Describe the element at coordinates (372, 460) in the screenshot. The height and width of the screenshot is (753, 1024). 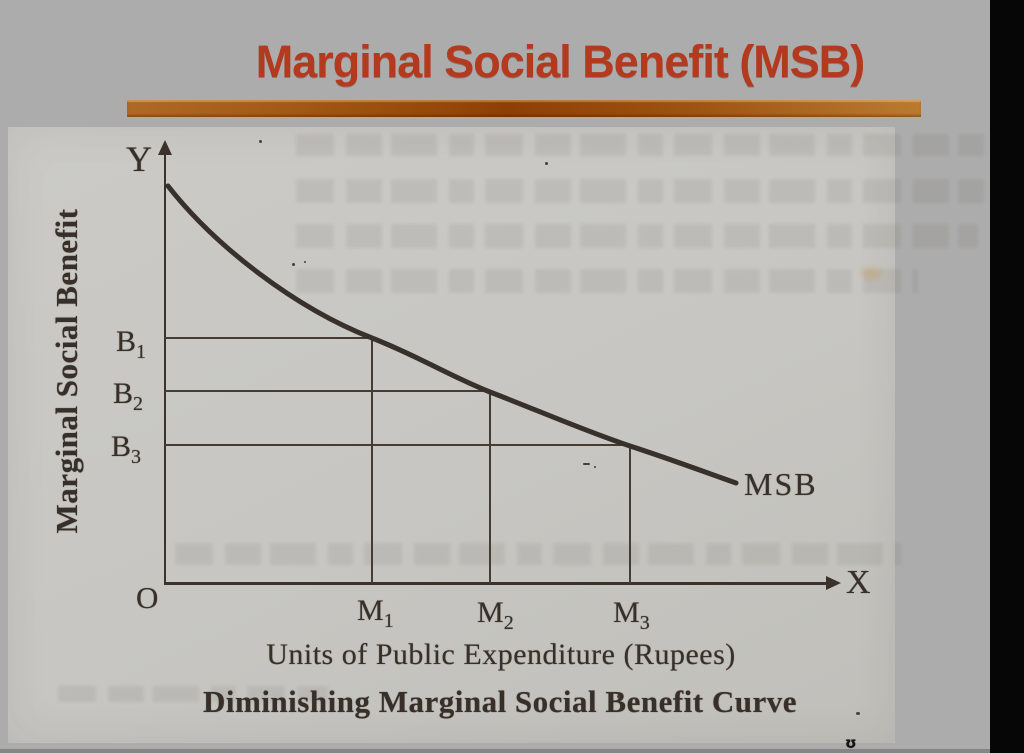
I see `m1-gridline` at that location.